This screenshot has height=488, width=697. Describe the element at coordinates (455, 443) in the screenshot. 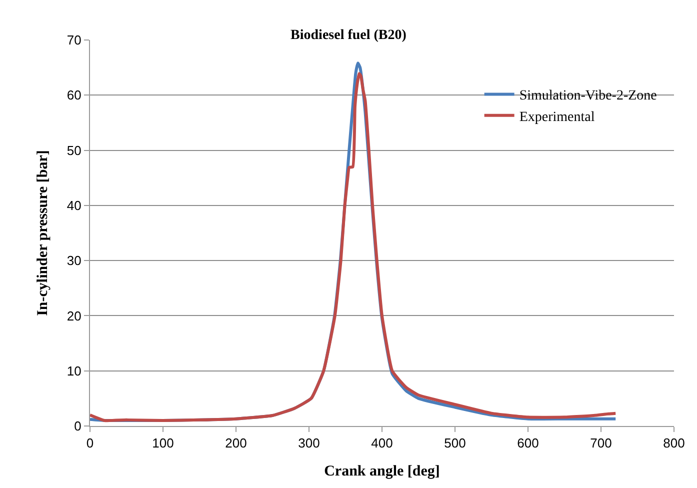

I see `x-tick-label: 500` at that location.